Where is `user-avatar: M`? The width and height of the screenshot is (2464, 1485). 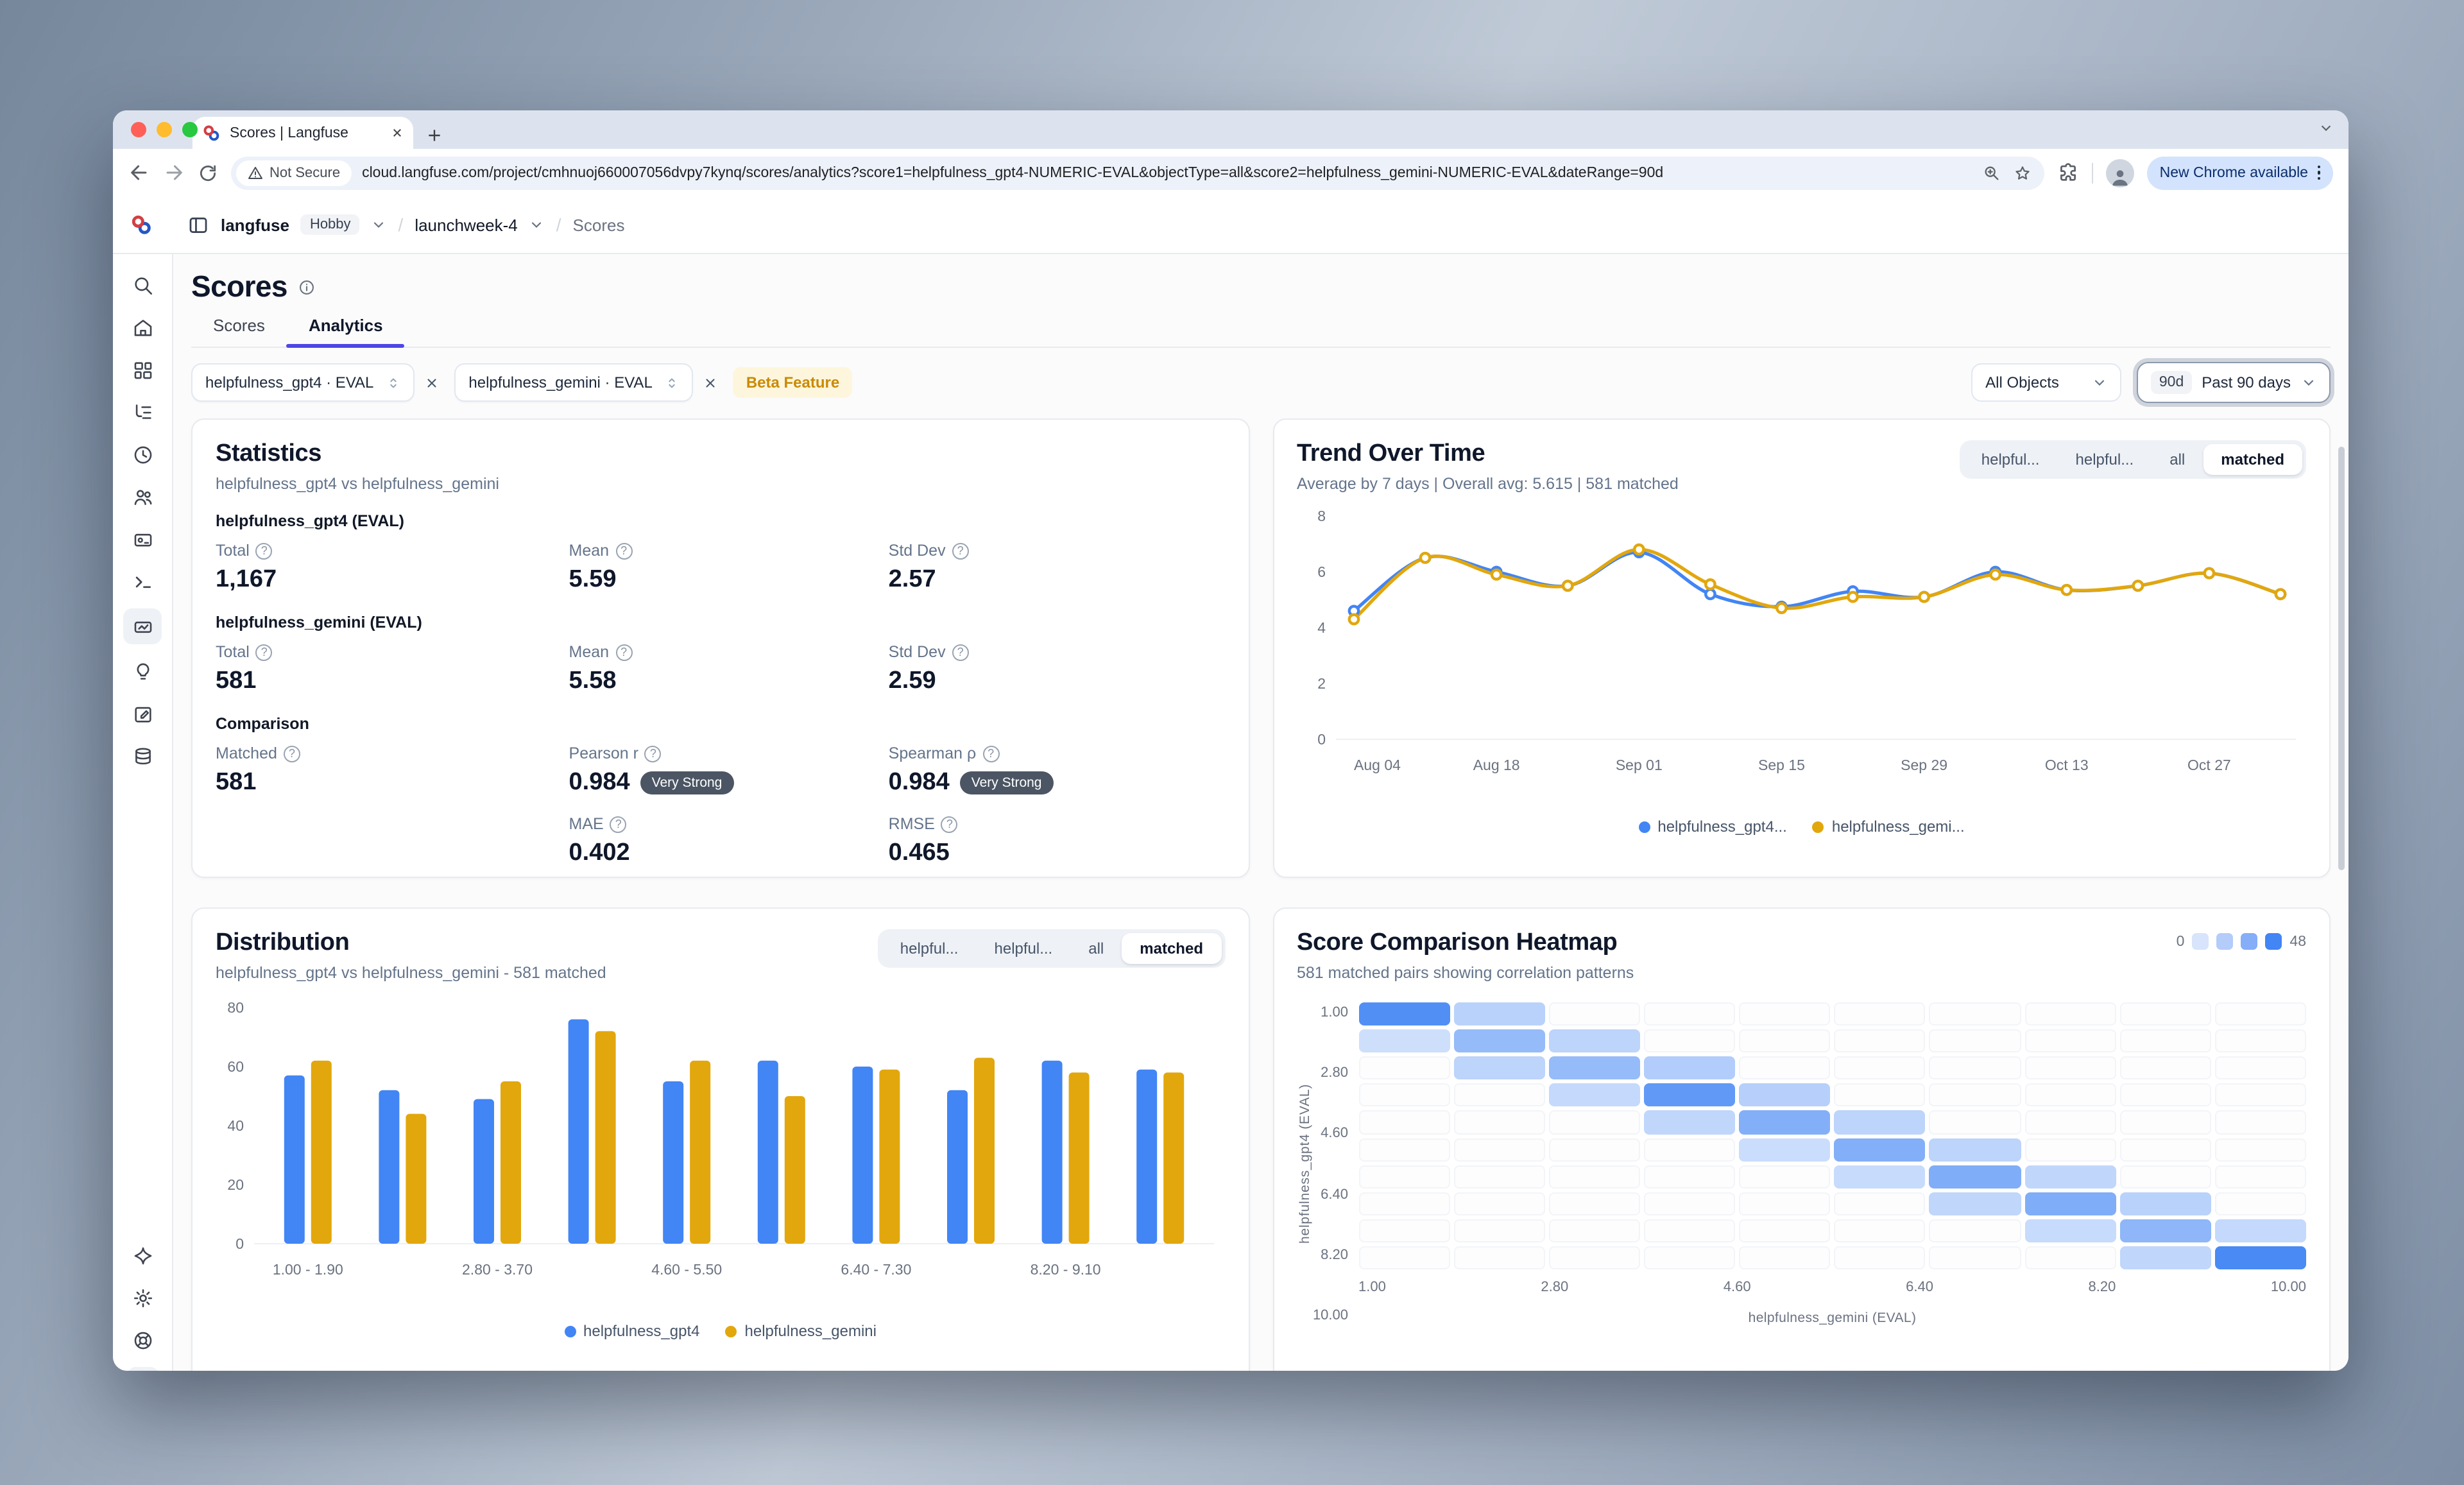
user-avatar: M is located at coordinates (142, 1369).